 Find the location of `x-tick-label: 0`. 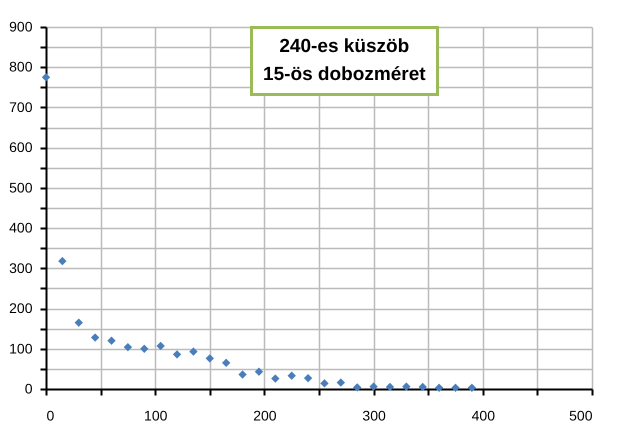

x-tick-label: 0 is located at coordinates (50, 416).